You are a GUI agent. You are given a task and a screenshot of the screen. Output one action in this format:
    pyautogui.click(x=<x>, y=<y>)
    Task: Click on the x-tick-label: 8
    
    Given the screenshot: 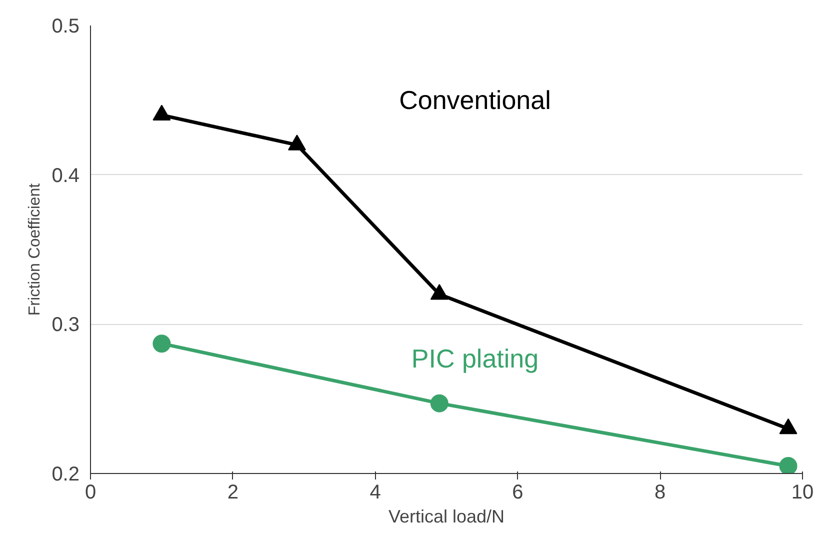 What is the action you would take?
    pyautogui.click(x=660, y=493)
    